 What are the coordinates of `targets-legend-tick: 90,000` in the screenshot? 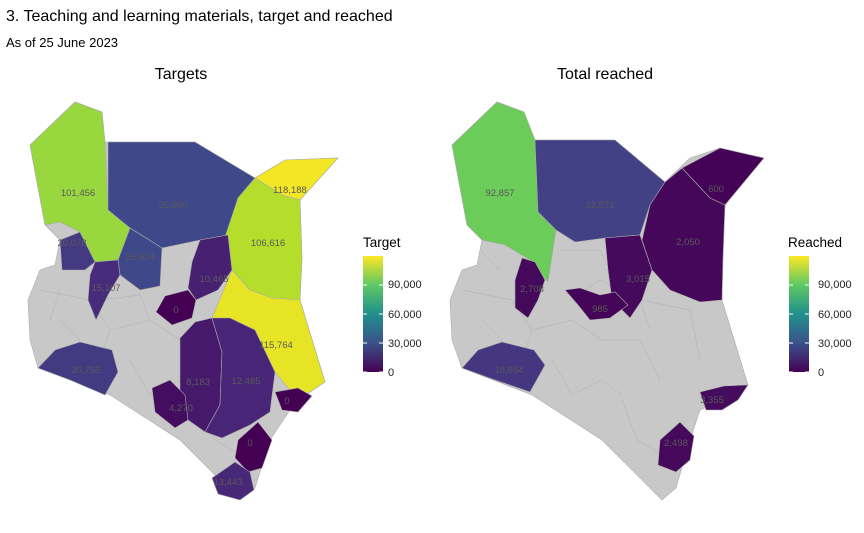 It's located at (405, 285).